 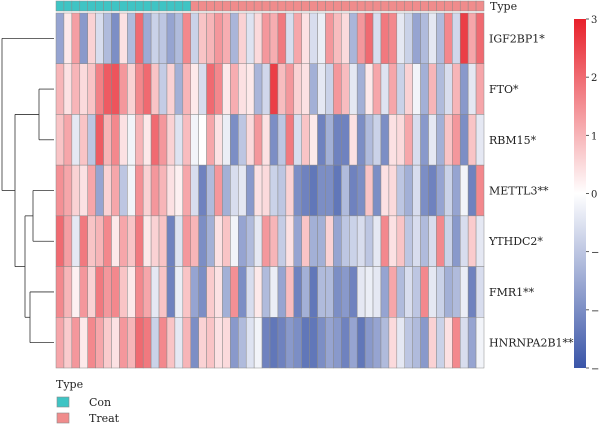 What do you see at coordinates (27, 190) in the screenshot?
I see `row-dendrogram` at bounding box center [27, 190].